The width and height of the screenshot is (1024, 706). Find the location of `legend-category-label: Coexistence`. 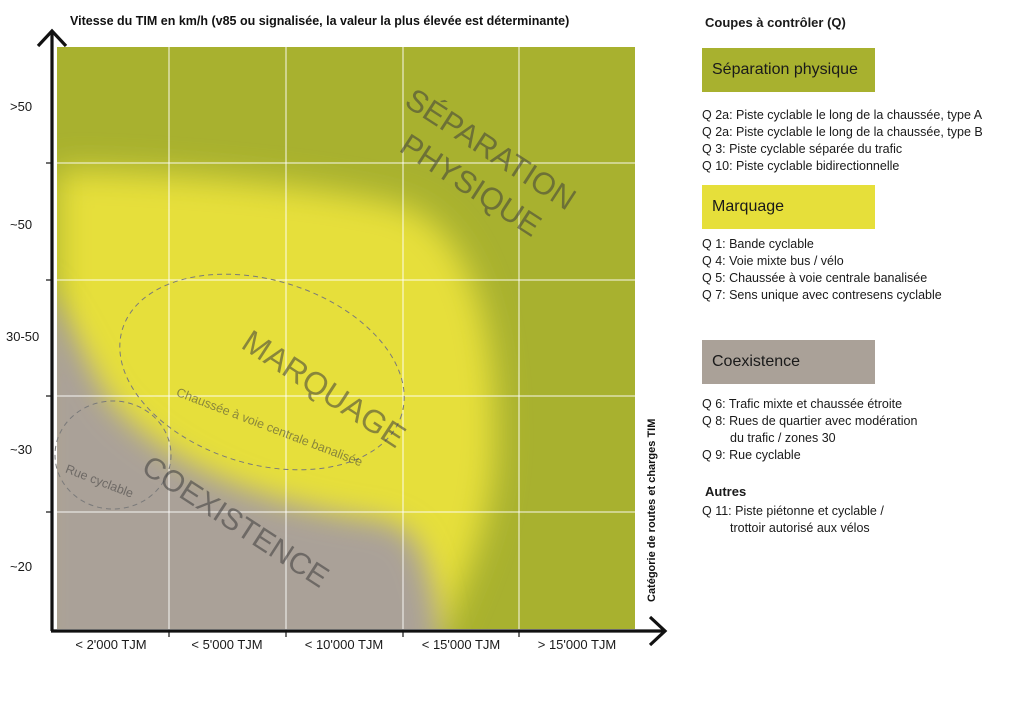

legend-category-label: Coexistence is located at coordinates (756, 361).